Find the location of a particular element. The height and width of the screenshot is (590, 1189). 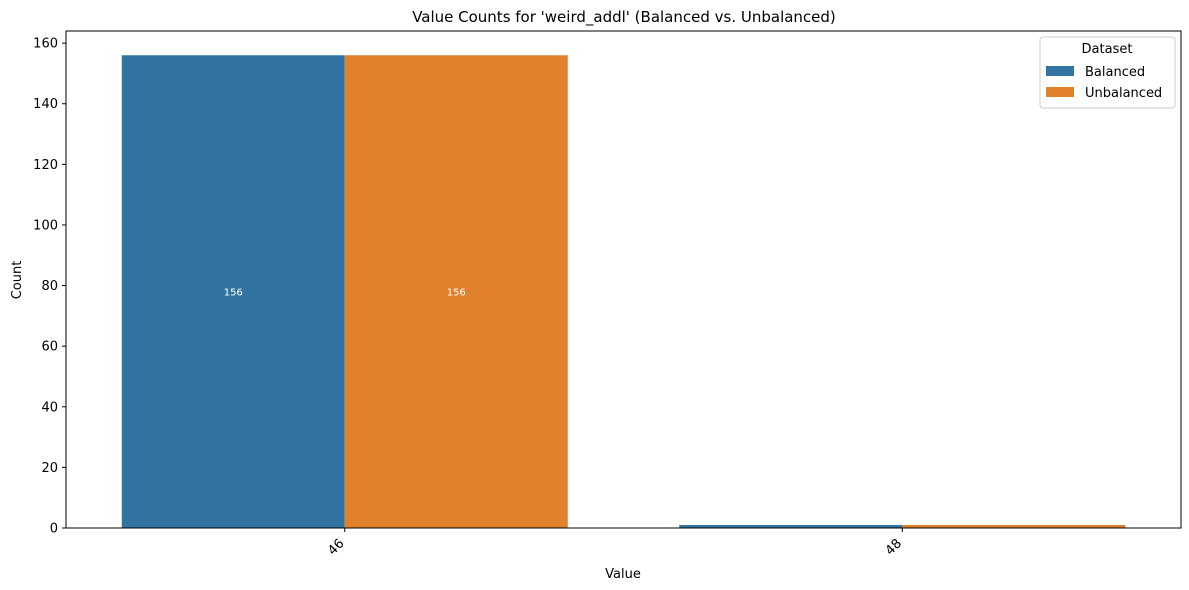

y-tick-label: 80 is located at coordinates (49, 286).